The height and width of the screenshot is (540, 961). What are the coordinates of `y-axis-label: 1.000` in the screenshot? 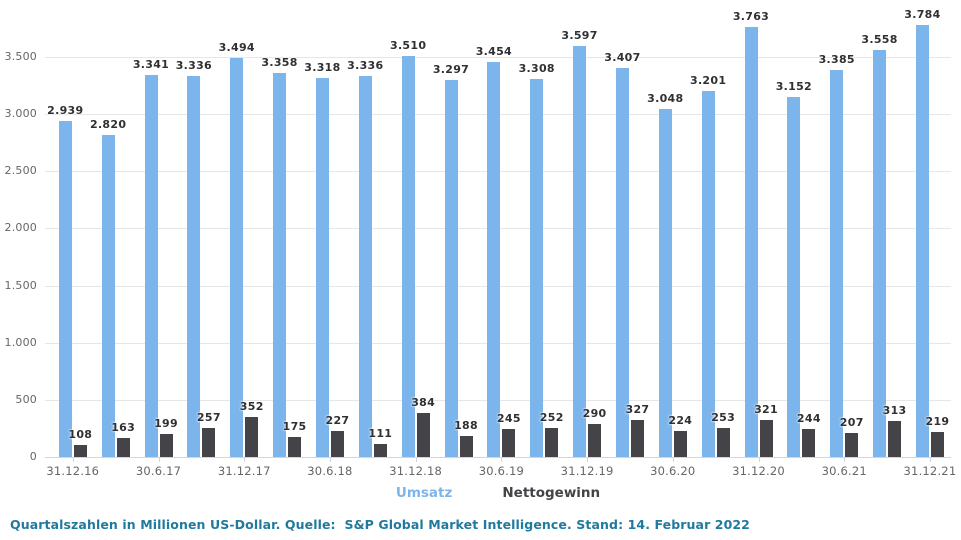 It's located at (20, 342).